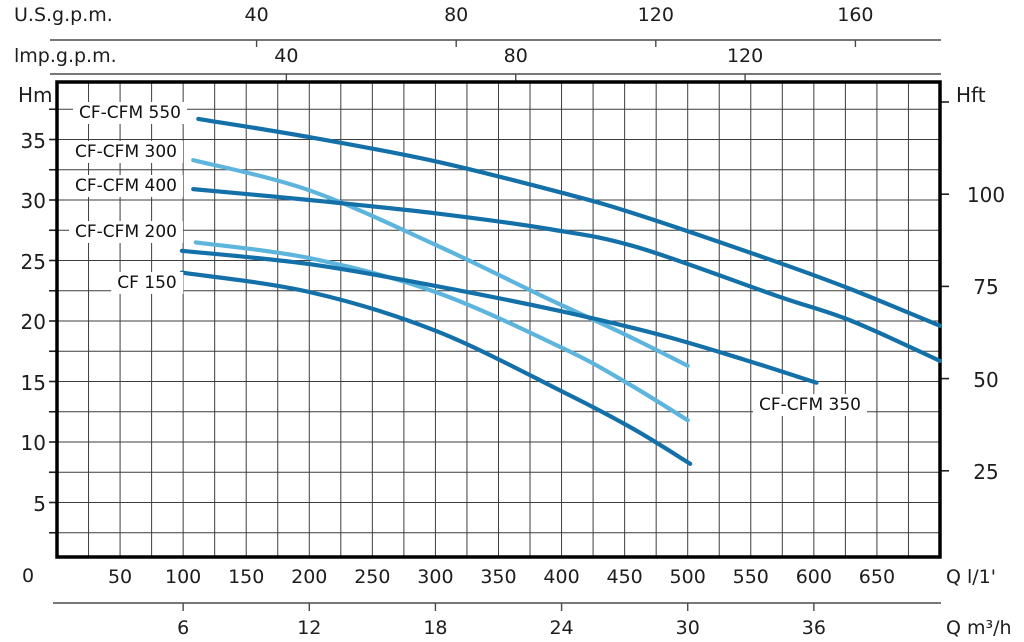 The width and height of the screenshot is (1024, 642). What do you see at coordinates (810, 405) in the screenshot?
I see `curve-label-cf-cfm-350: CF-CFM 350` at bounding box center [810, 405].